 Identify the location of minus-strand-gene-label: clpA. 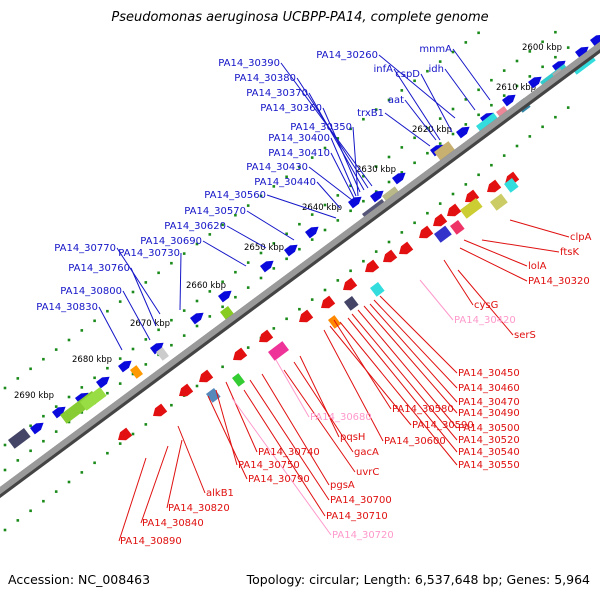
(581, 237).